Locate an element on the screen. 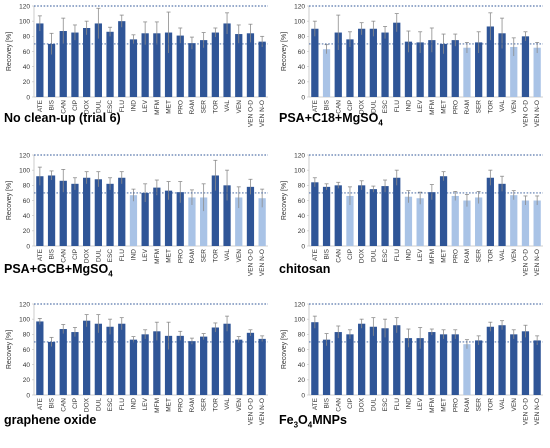 This screenshot has width=550, height=448. y-tick-label: 80 is located at coordinates (27, 335).